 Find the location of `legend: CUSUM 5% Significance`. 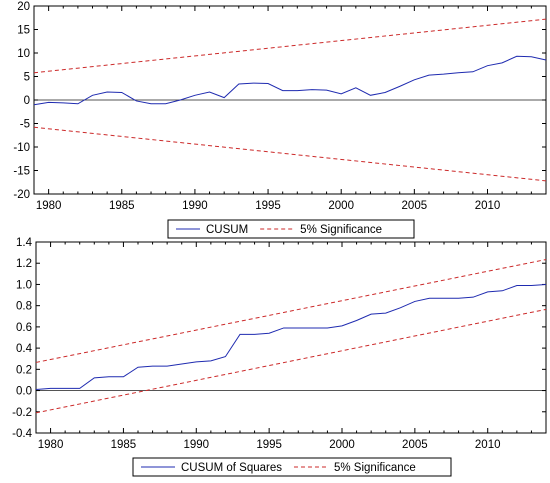

legend: CUSUM 5% Significance is located at coordinates (291, 229).